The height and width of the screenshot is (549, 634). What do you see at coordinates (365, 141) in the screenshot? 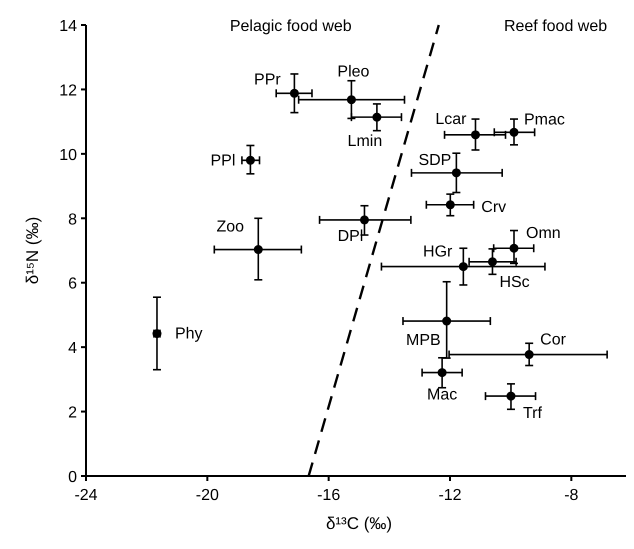
I see `annotation: Lmin` at bounding box center [365, 141].